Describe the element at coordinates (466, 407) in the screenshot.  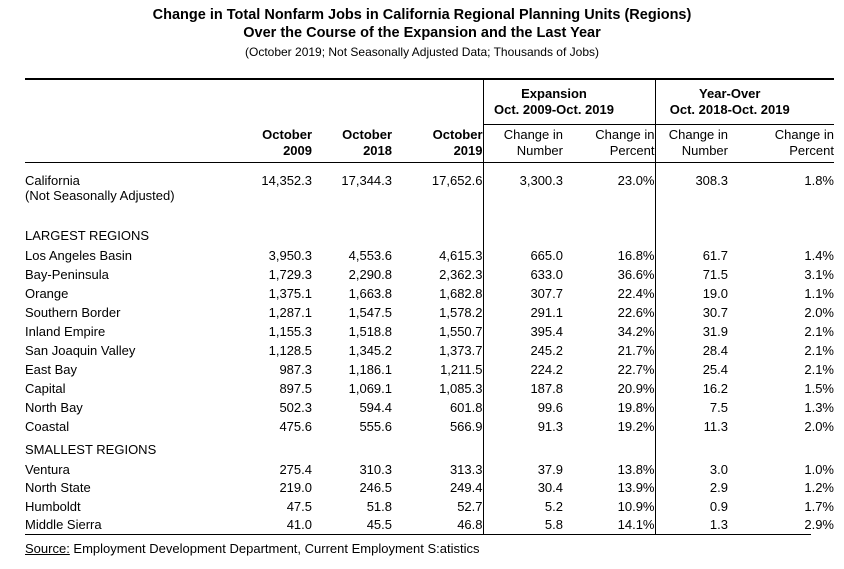
I see `value-cell: 601.8` at that location.